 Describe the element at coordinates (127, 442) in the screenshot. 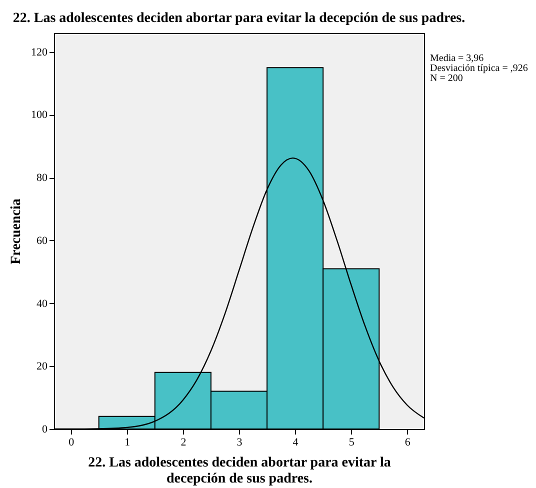

I see `x-tick-label: 1` at that location.